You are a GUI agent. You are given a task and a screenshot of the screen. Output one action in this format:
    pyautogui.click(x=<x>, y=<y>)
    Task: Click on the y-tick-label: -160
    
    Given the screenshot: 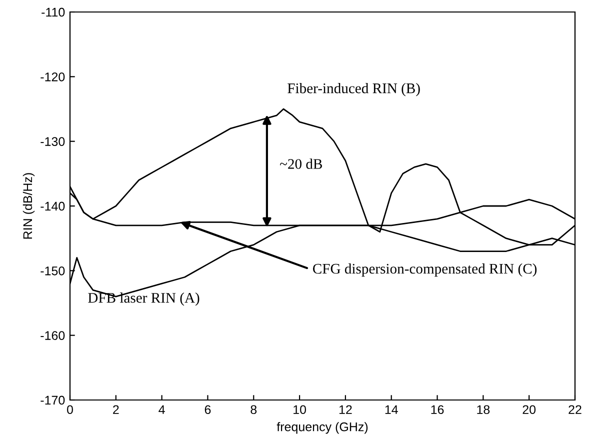 What is the action you would take?
    pyautogui.click(x=52, y=335)
    